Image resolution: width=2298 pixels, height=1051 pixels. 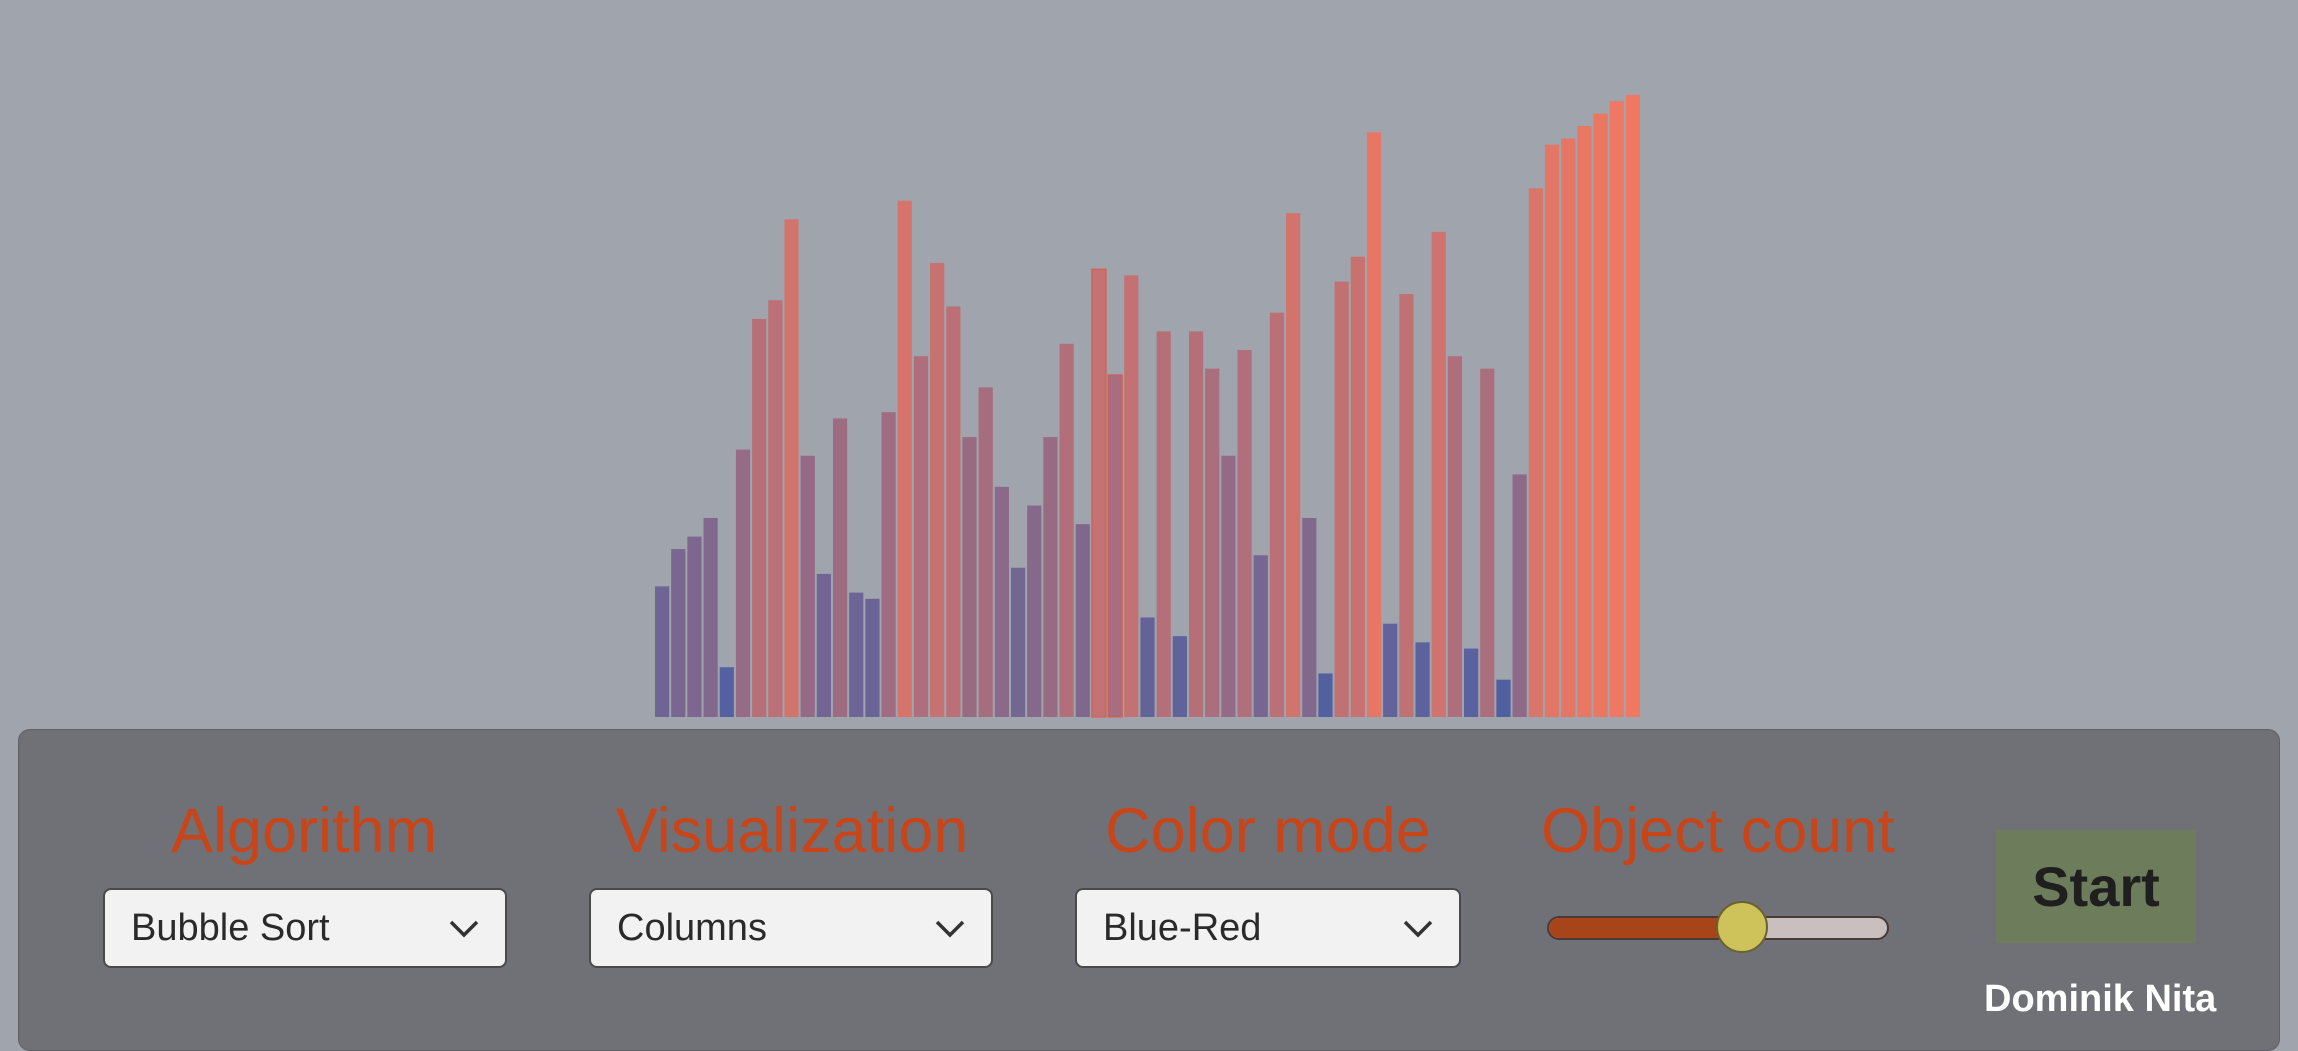 I want to click on slider-fill, so click(x=1646, y=928).